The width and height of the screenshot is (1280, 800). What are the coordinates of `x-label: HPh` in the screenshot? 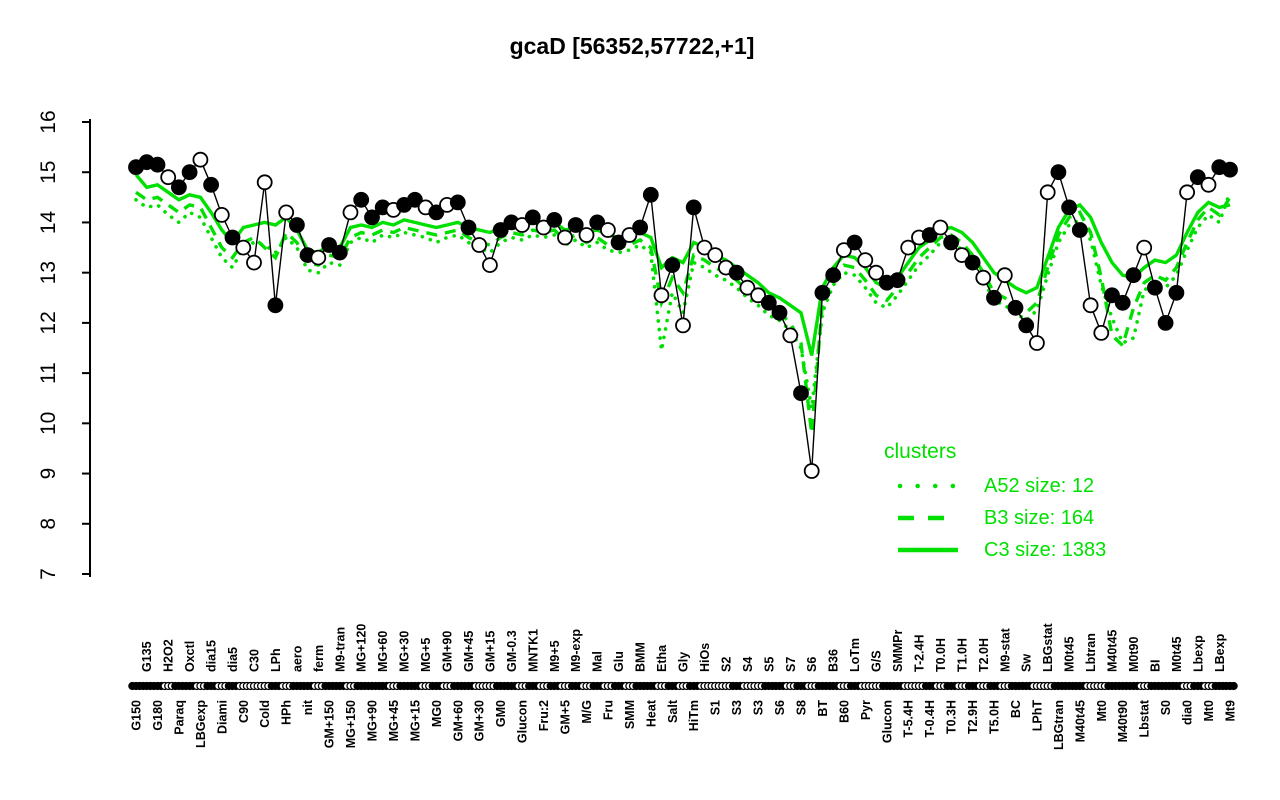 It's located at (287, 712).